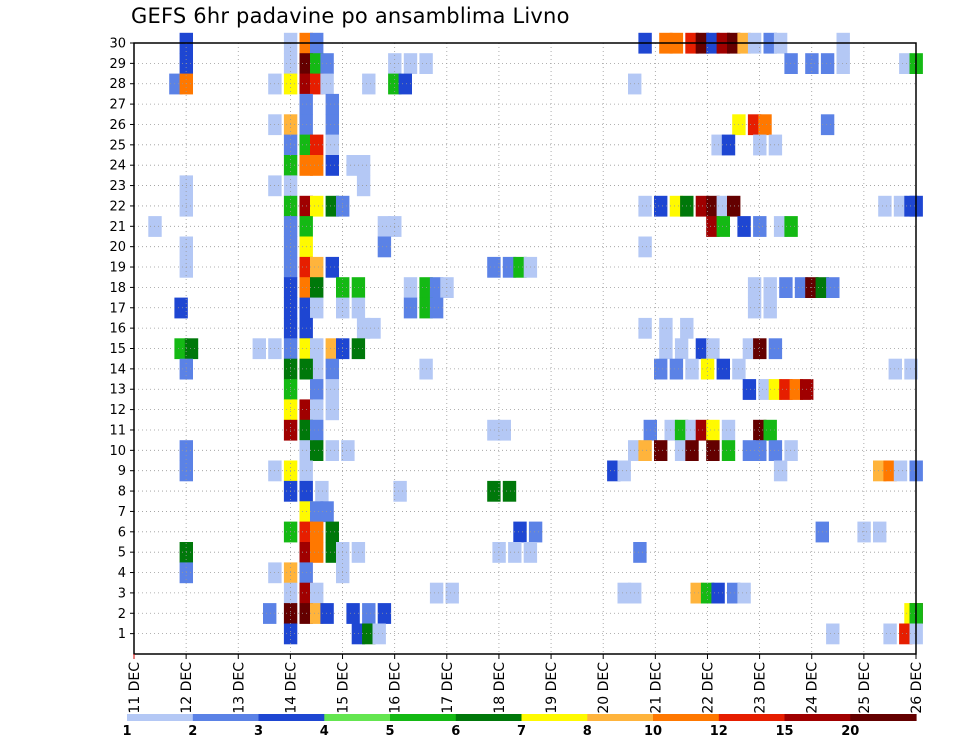 The image size is (960, 742). What do you see at coordinates (708, 688) in the screenshot?
I see `x-tick-label: 22 DEC` at bounding box center [708, 688].